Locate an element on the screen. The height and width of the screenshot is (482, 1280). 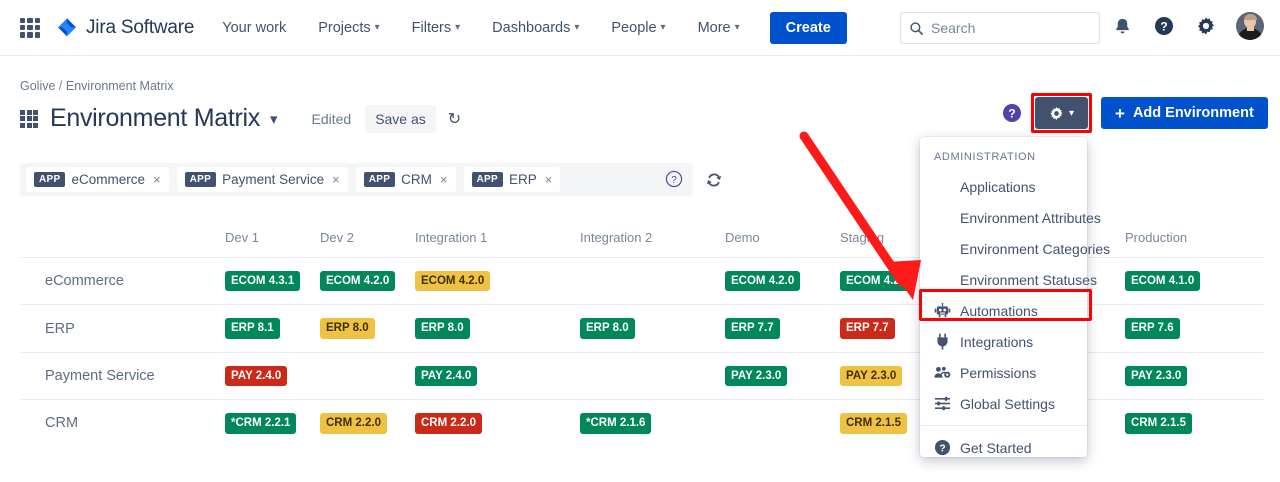
matrix-col-integration-1: Integration 1 is located at coordinates (497, 241).